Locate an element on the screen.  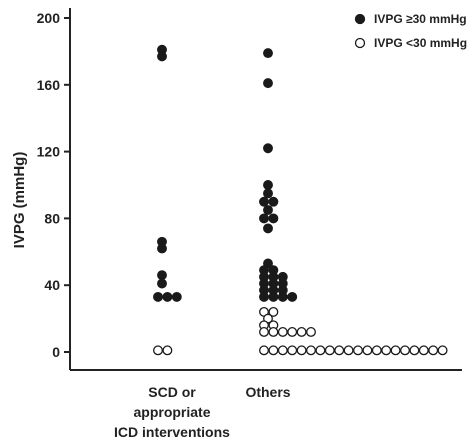
y-tick-label: 40 is located at coordinates (52, 285).